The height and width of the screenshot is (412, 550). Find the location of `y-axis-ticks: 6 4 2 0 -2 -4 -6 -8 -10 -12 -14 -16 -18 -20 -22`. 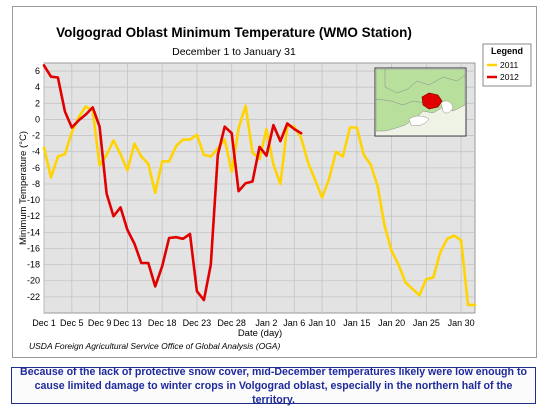

y-axis-ticks: 6 4 2 0 -2 -4 -6 -8 -10 -12 -14 -16 -18 -20 -22 is located at coordinates (33, 184).